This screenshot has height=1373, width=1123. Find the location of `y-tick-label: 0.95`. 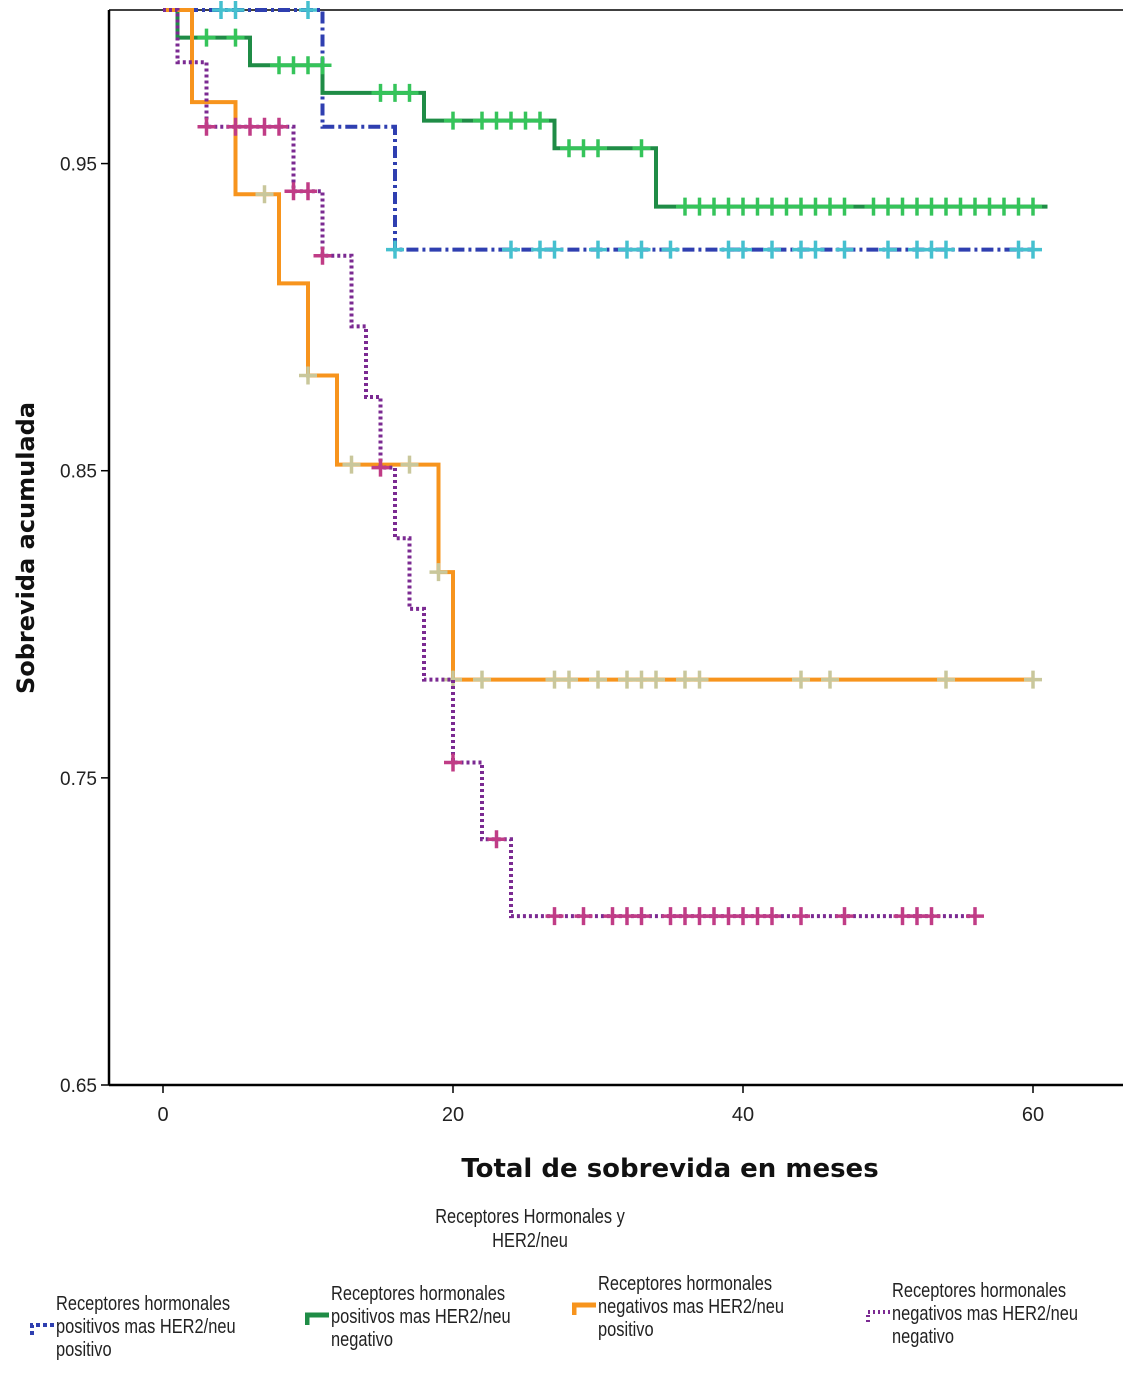

y-tick-label: 0.95 is located at coordinates (78, 165).